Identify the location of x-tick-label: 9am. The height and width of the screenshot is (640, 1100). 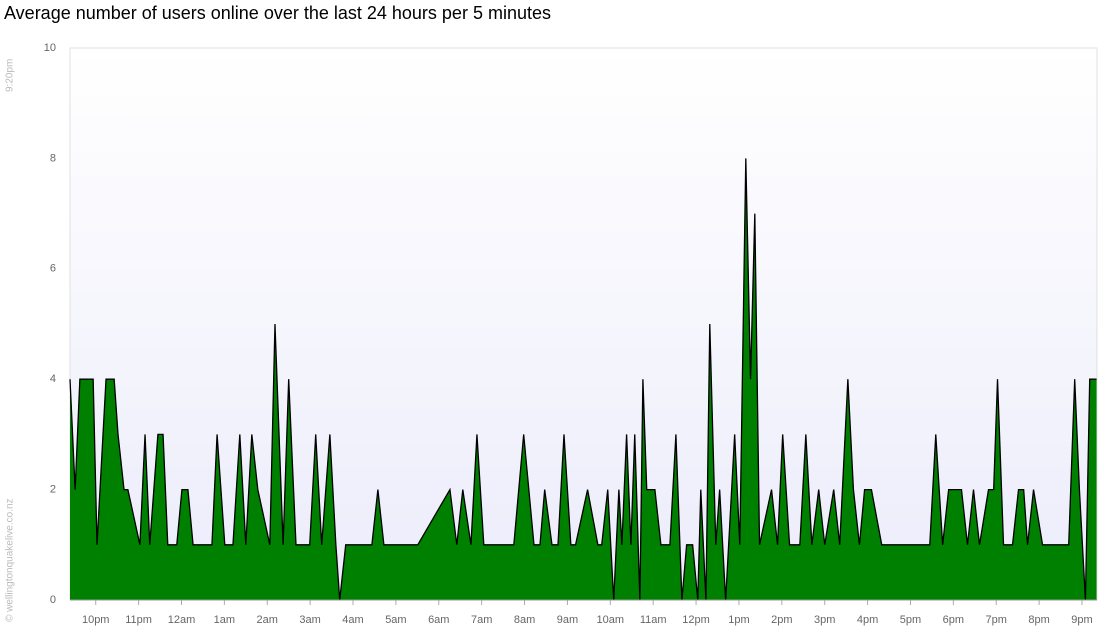
(567, 620).